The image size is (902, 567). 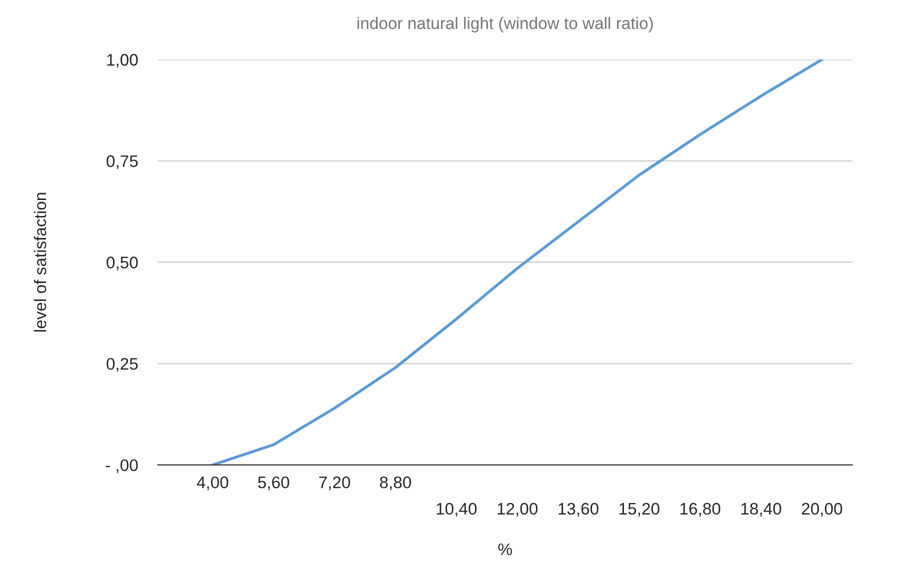 I want to click on x-tick-label: 15,20, so click(x=640, y=509).